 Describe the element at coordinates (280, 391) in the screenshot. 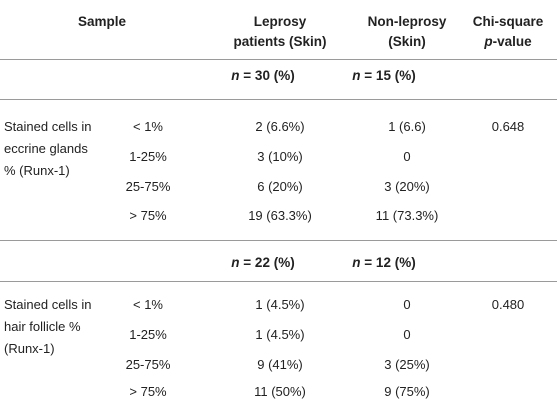

I see `leprosy-cell: 11 (50%)` at that location.